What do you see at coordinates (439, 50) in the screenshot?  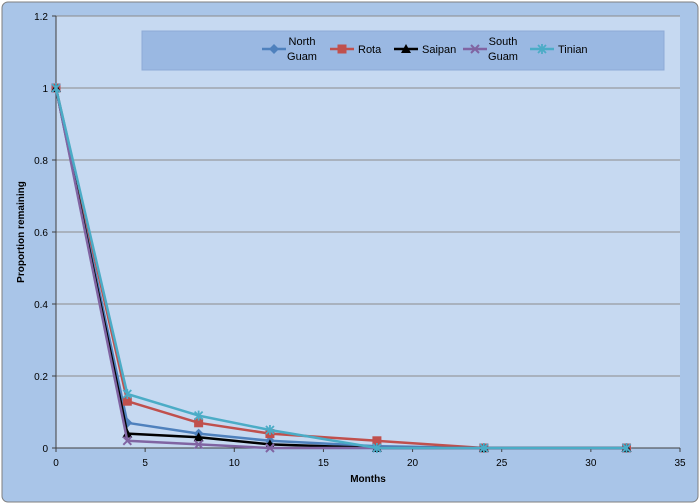 I see `legend-label: Saipan` at bounding box center [439, 50].